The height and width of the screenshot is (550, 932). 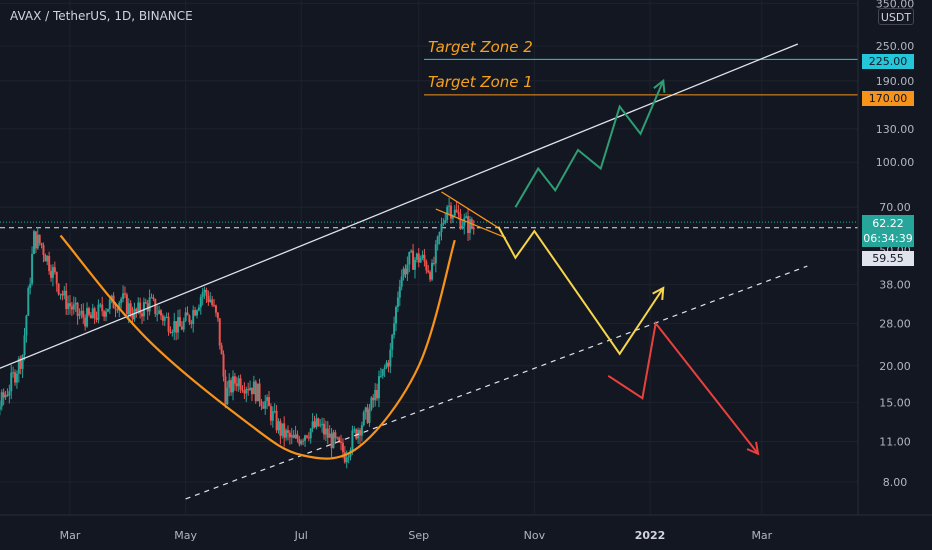 I want to click on price-tick-label: 15.00, so click(x=895, y=402).